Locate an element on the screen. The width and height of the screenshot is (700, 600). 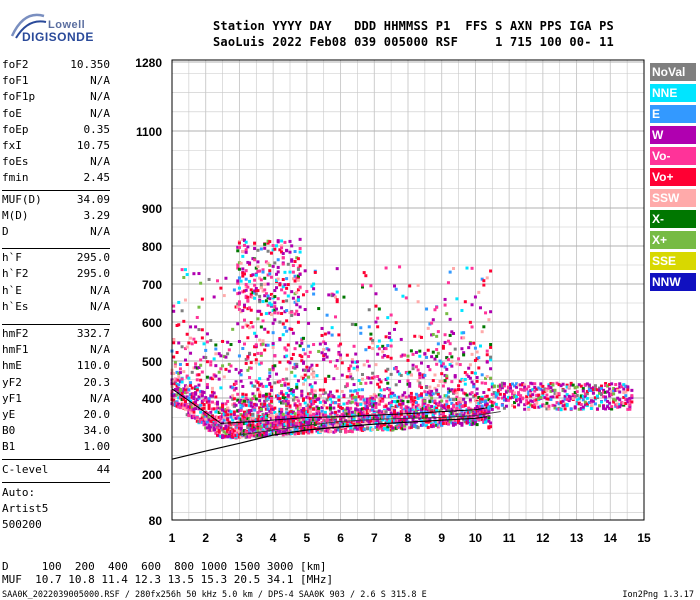
param-value: N/A is located at coordinates (100, 162).